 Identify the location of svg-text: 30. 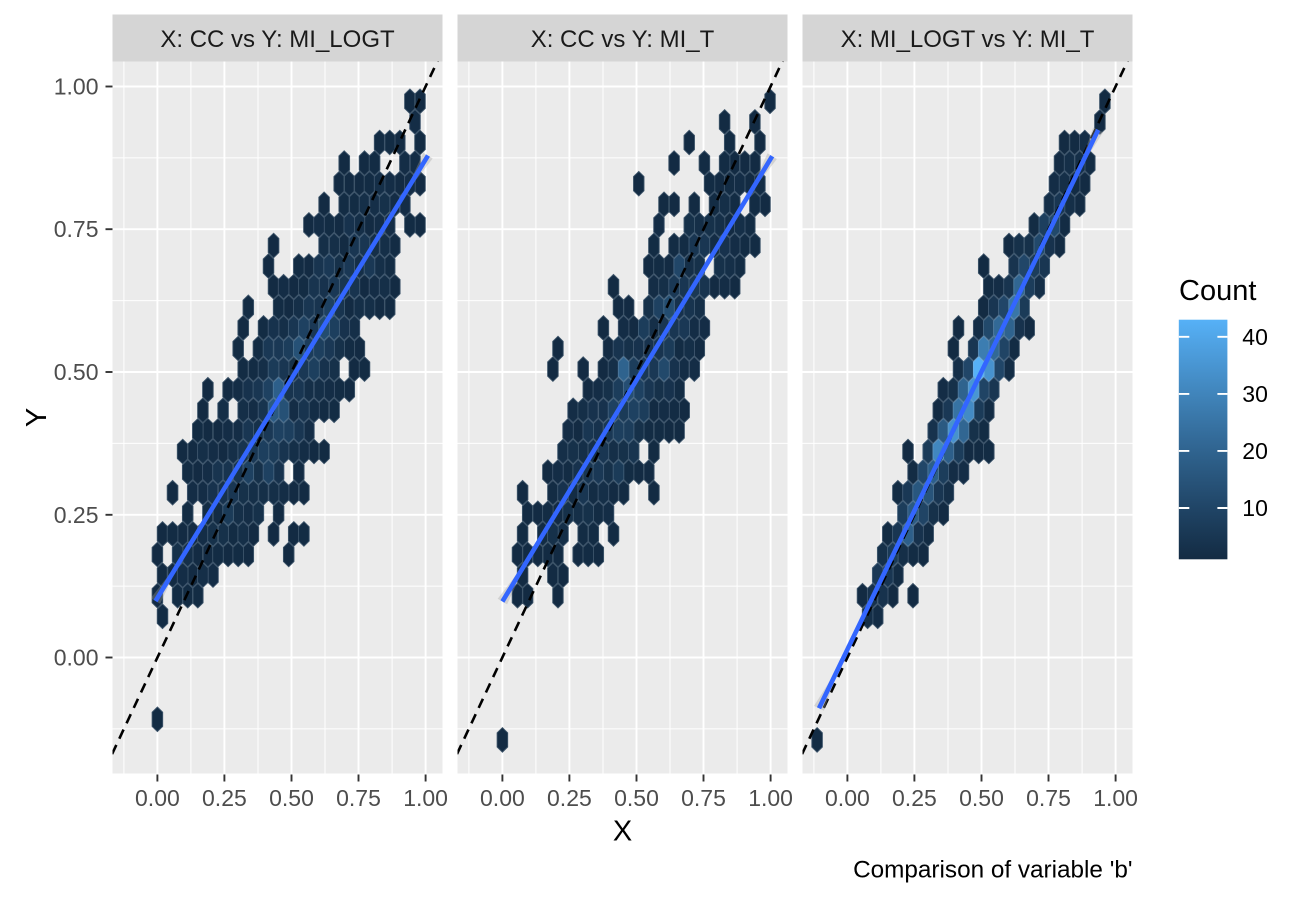
(1255, 394).